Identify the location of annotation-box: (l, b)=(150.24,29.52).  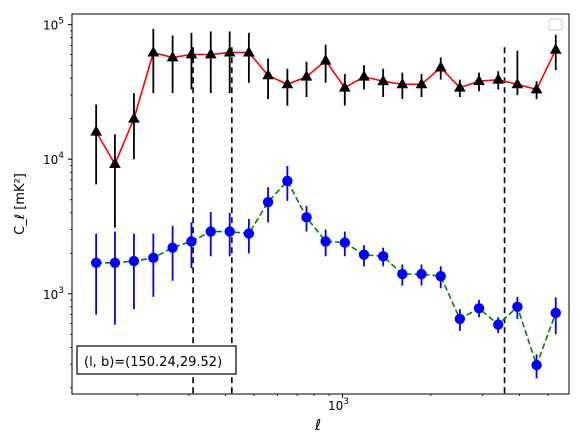
(156, 360).